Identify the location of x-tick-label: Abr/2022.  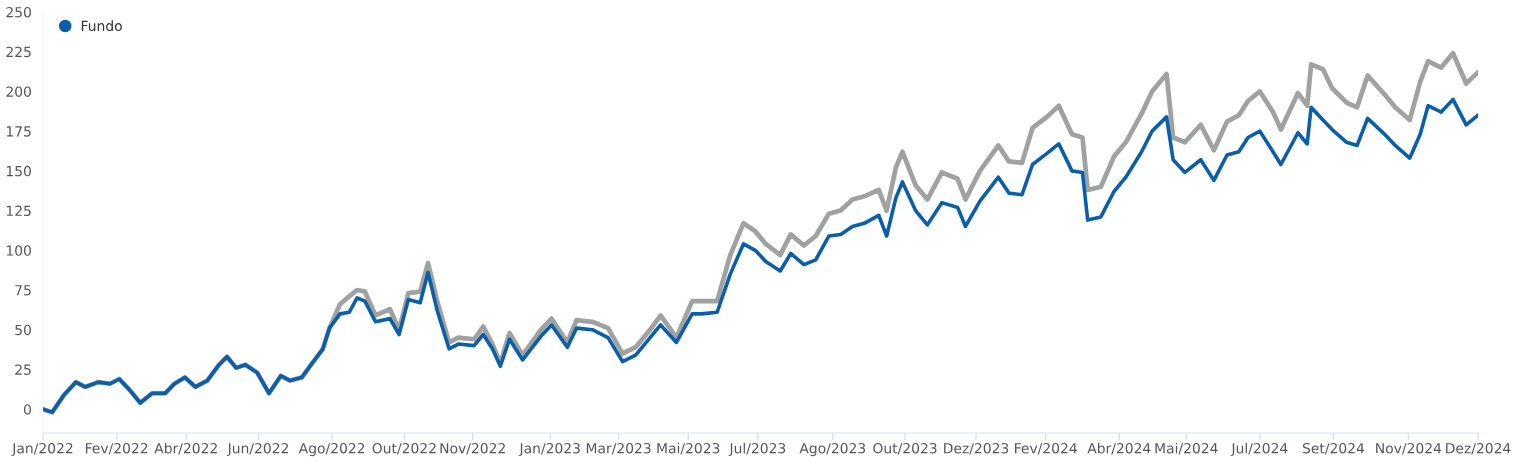
(185, 448).